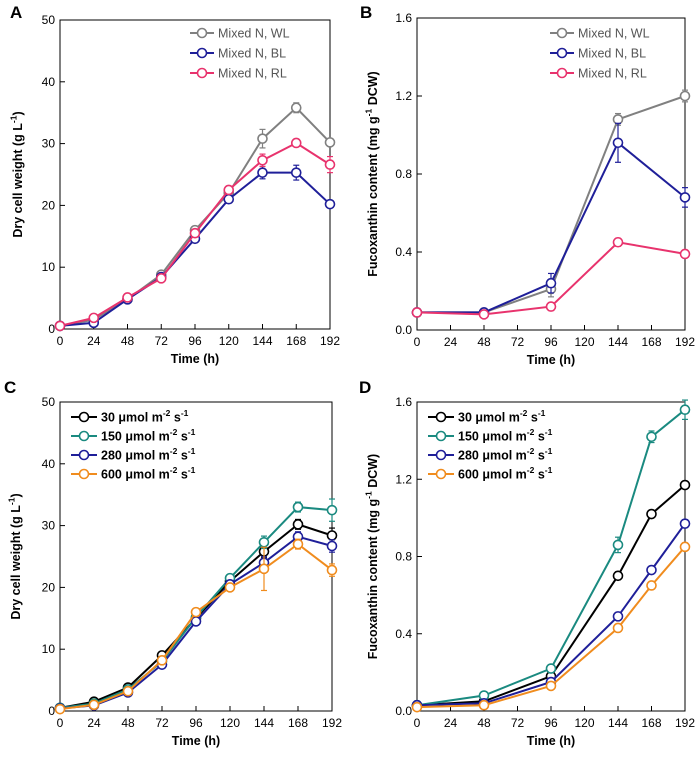 The width and height of the screenshot is (699, 768). I want to click on panel-b-xtick-label: 48, so click(484, 342).